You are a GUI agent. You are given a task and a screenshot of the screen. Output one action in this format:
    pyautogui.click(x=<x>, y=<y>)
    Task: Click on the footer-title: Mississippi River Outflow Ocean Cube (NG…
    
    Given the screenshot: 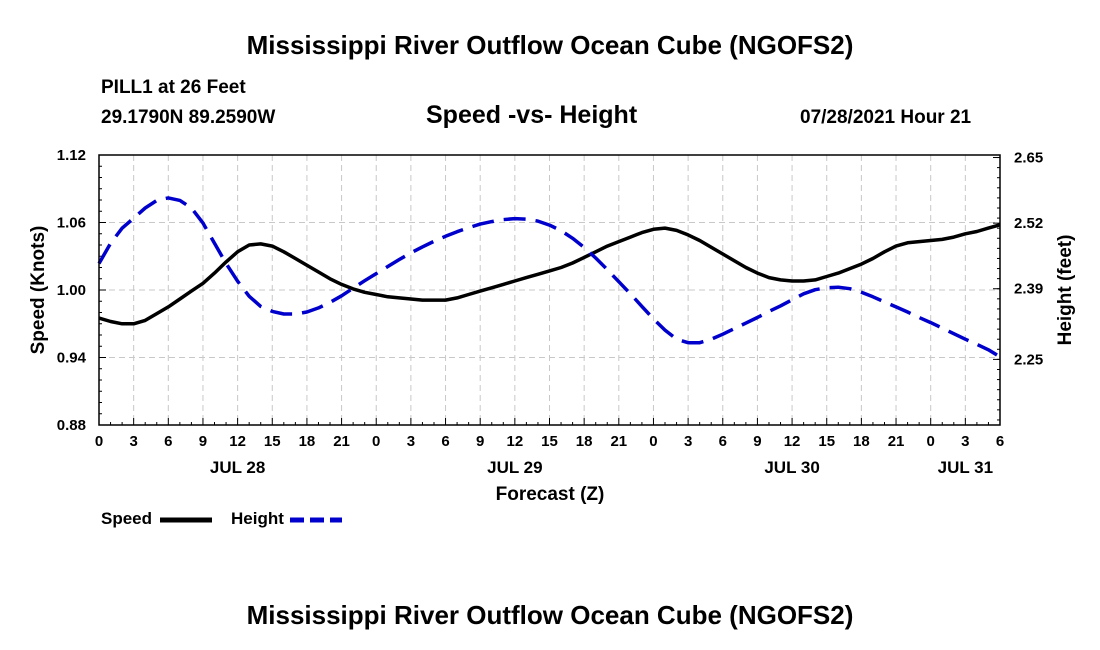 What is the action you would take?
    pyautogui.click(x=550, y=615)
    